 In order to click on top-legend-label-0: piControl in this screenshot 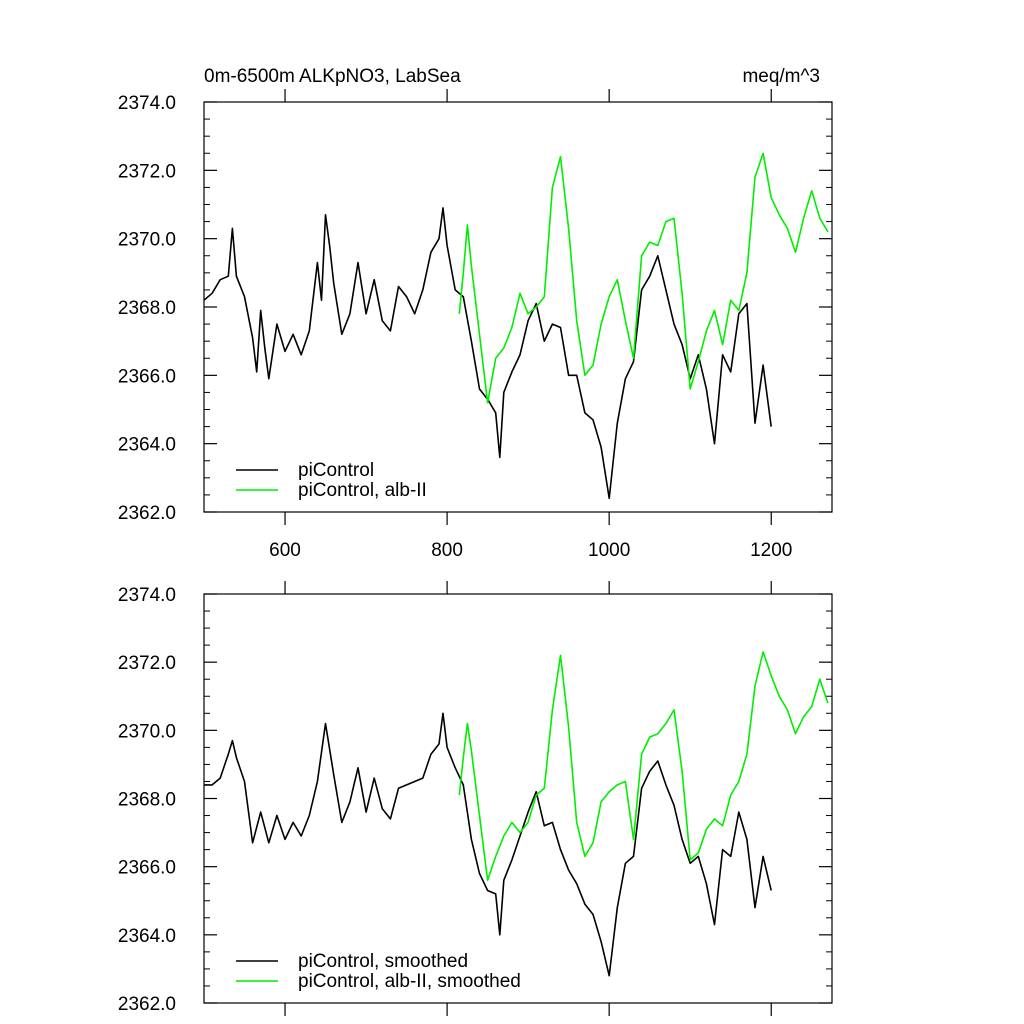, I will do `click(336, 470)`.